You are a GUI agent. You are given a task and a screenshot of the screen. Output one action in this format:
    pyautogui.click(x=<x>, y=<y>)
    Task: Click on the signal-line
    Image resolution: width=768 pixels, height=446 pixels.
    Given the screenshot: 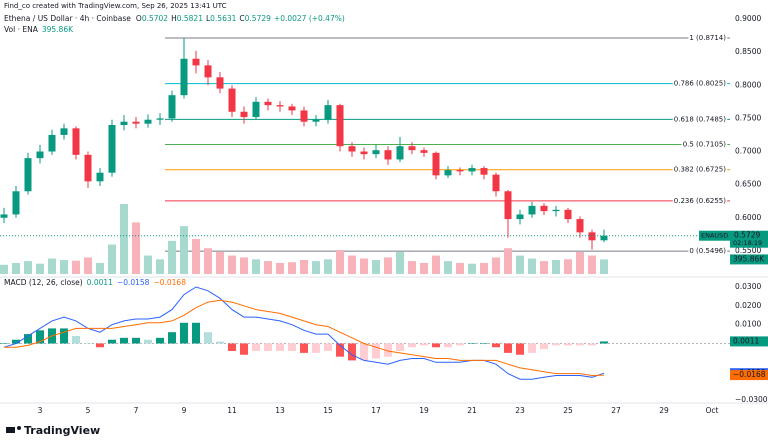 What is the action you would take?
    pyautogui.click(x=304, y=338)
    